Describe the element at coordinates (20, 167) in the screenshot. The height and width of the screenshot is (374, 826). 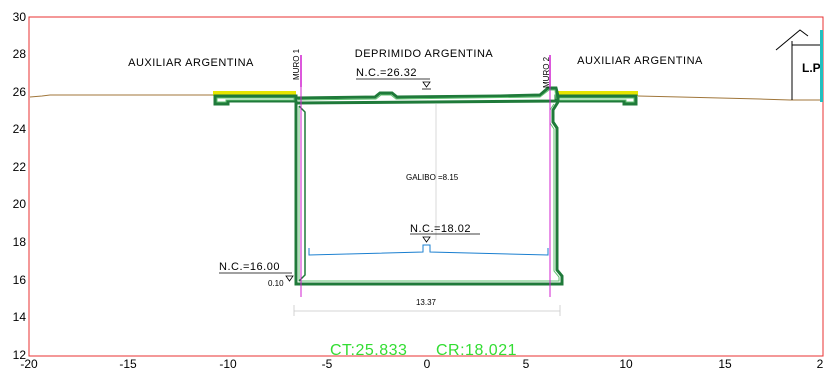
I see `y-tick-label: 22` at that location.